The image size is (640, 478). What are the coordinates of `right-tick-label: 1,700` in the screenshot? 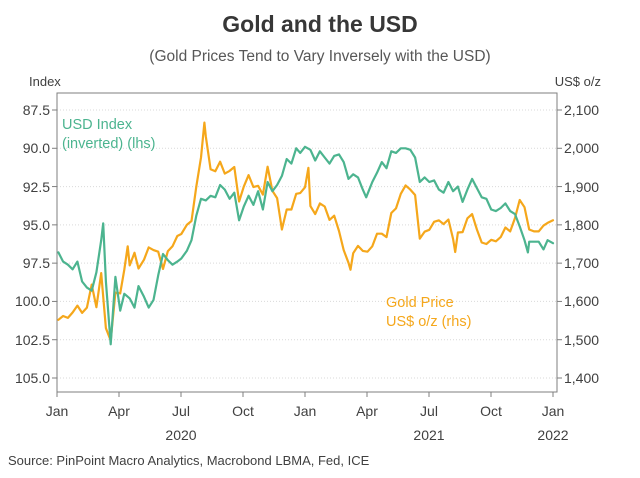 It's located at (582, 263).